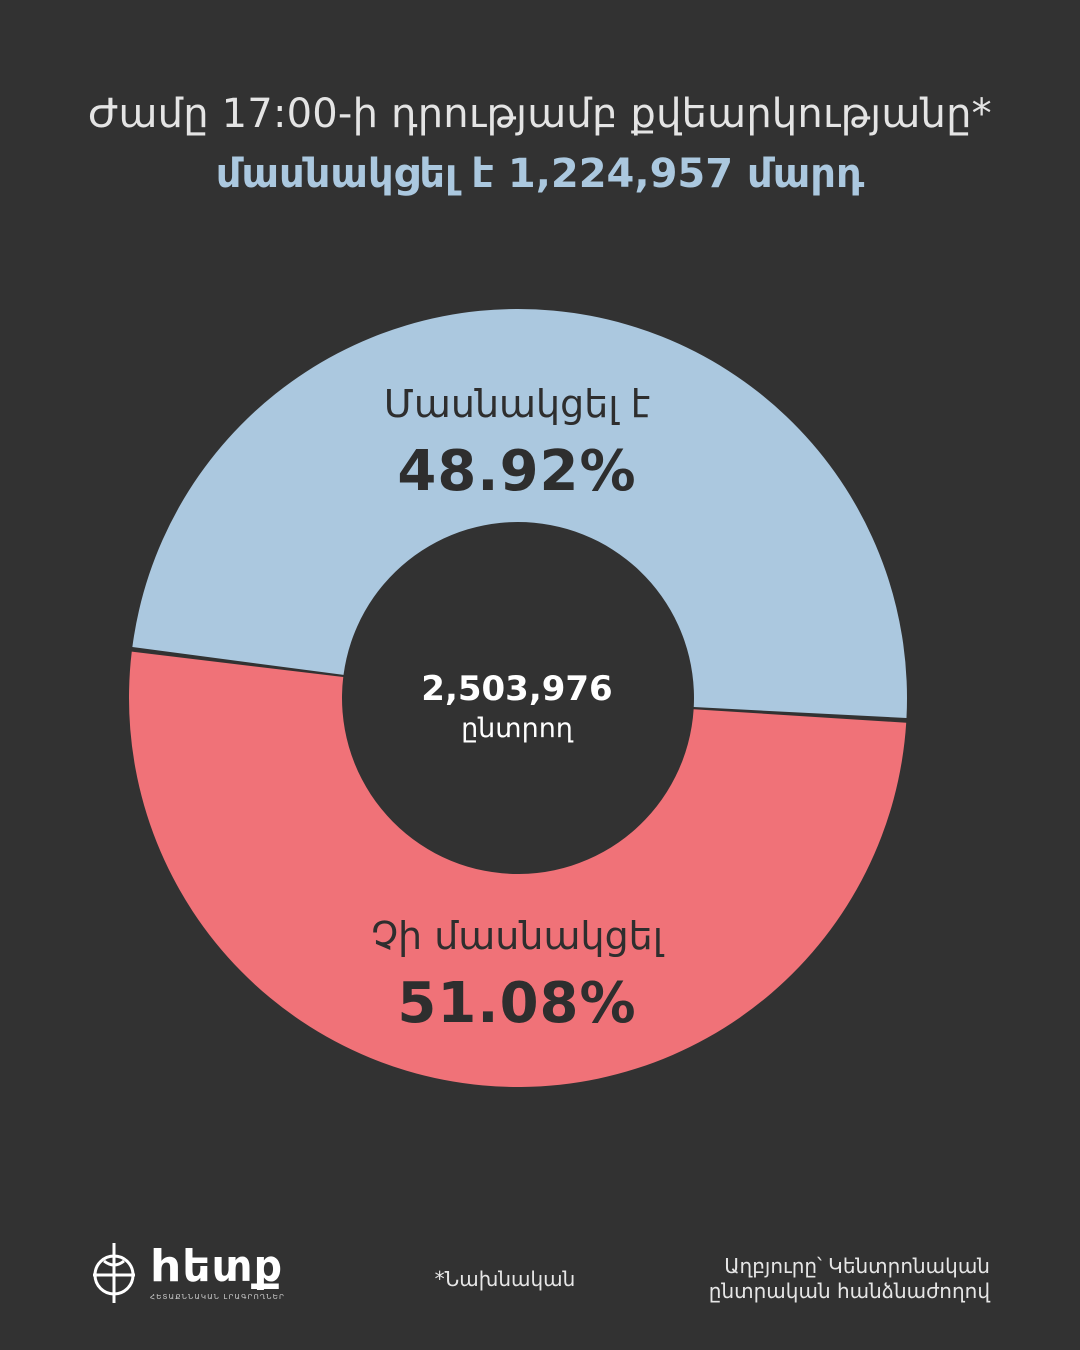 The height and width of the screenshot is (1350, 1080). Describe the element at coordinates (849, 1266) in the screenshot. I see `source-line-1: Աղբյուրը՝ Կենտրոնական` at that location.